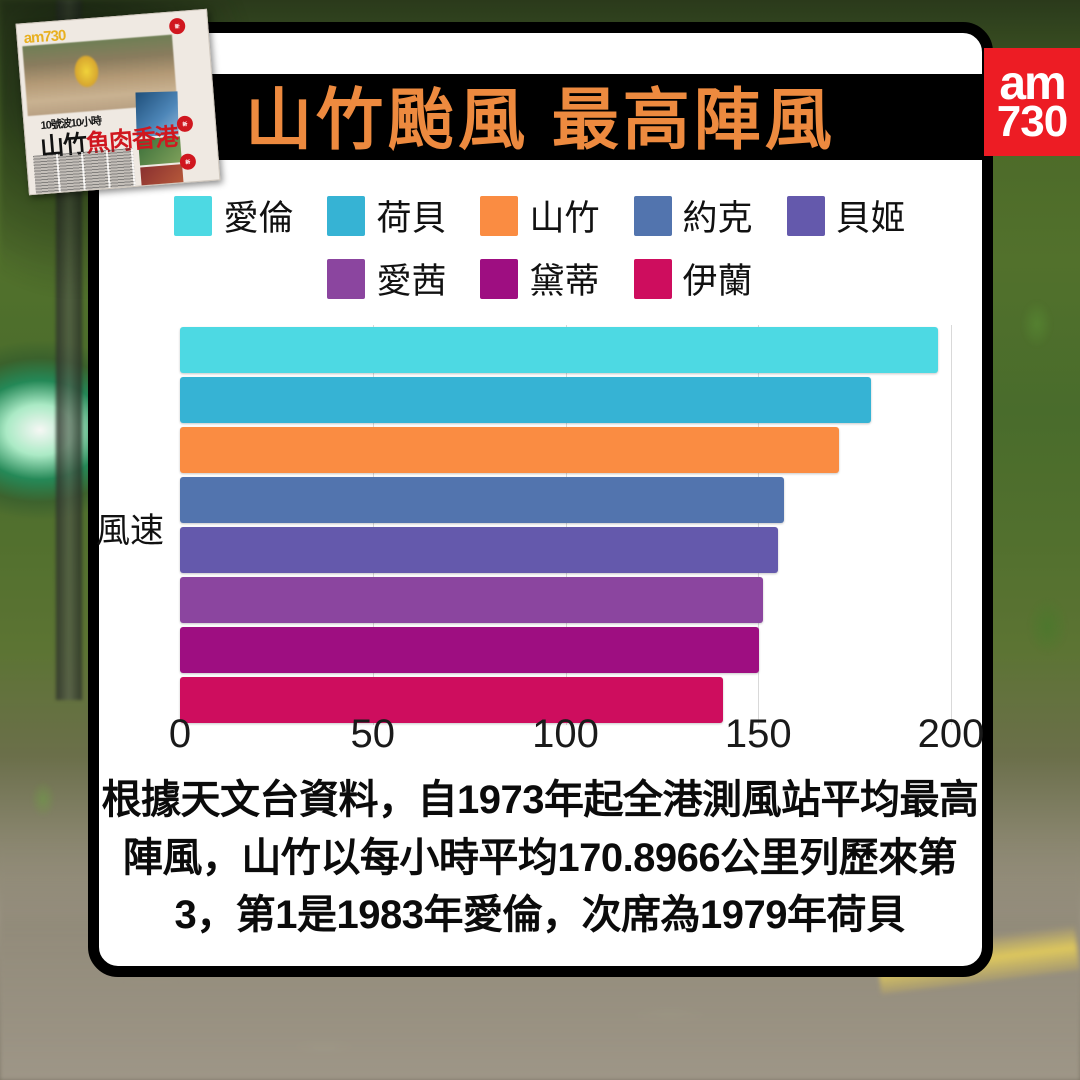  Describe the element at coordinates (951, 734) in the screenshot. I see `x-axis-tick-200: 200` at that location.